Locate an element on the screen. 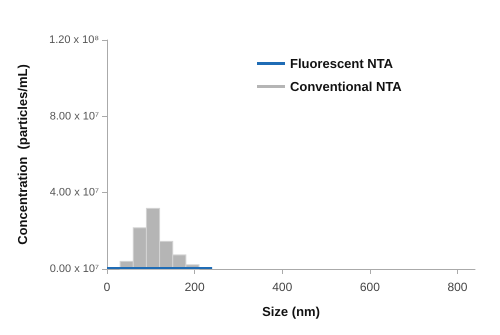 This screenshot has height=335, width=500. x-axis-title: Size (nm) is located at coordinates (291, 311).